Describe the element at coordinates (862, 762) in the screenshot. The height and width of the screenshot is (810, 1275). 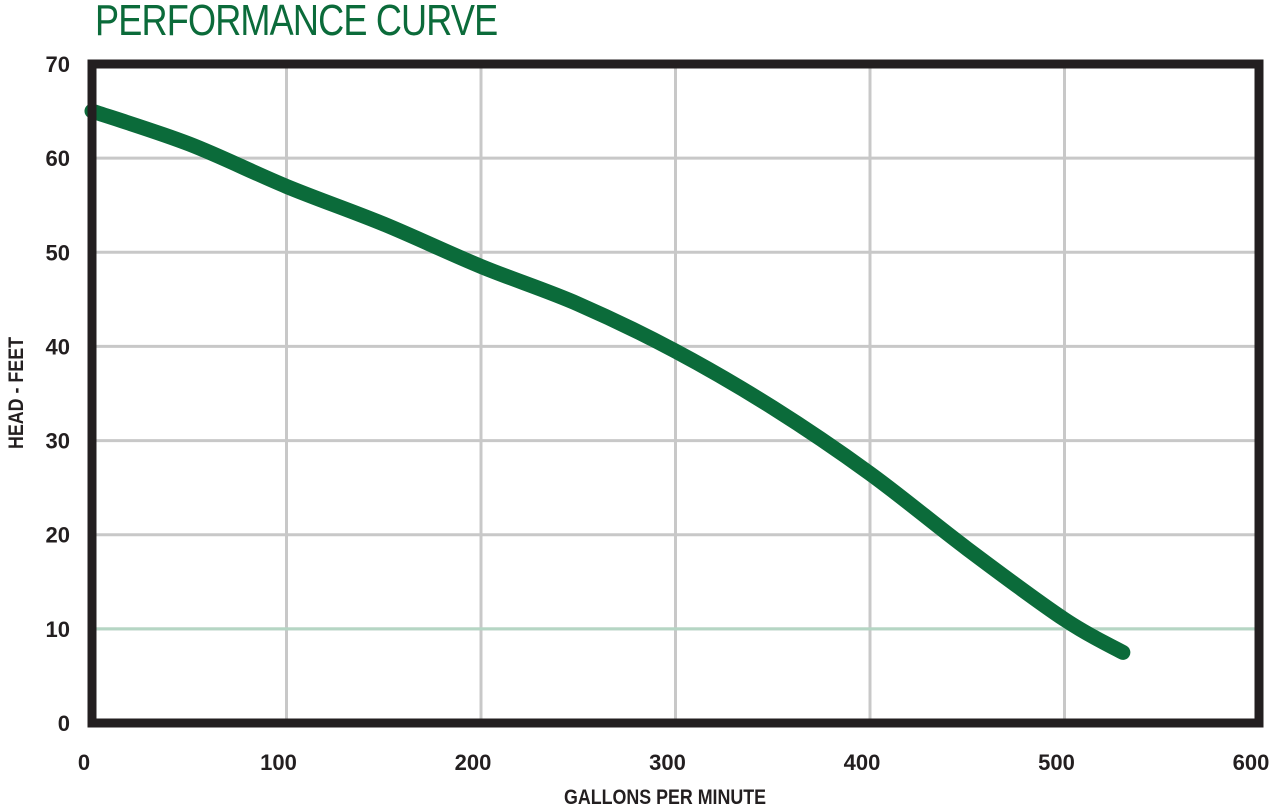
I see `x-tick-label: 400` at that location.